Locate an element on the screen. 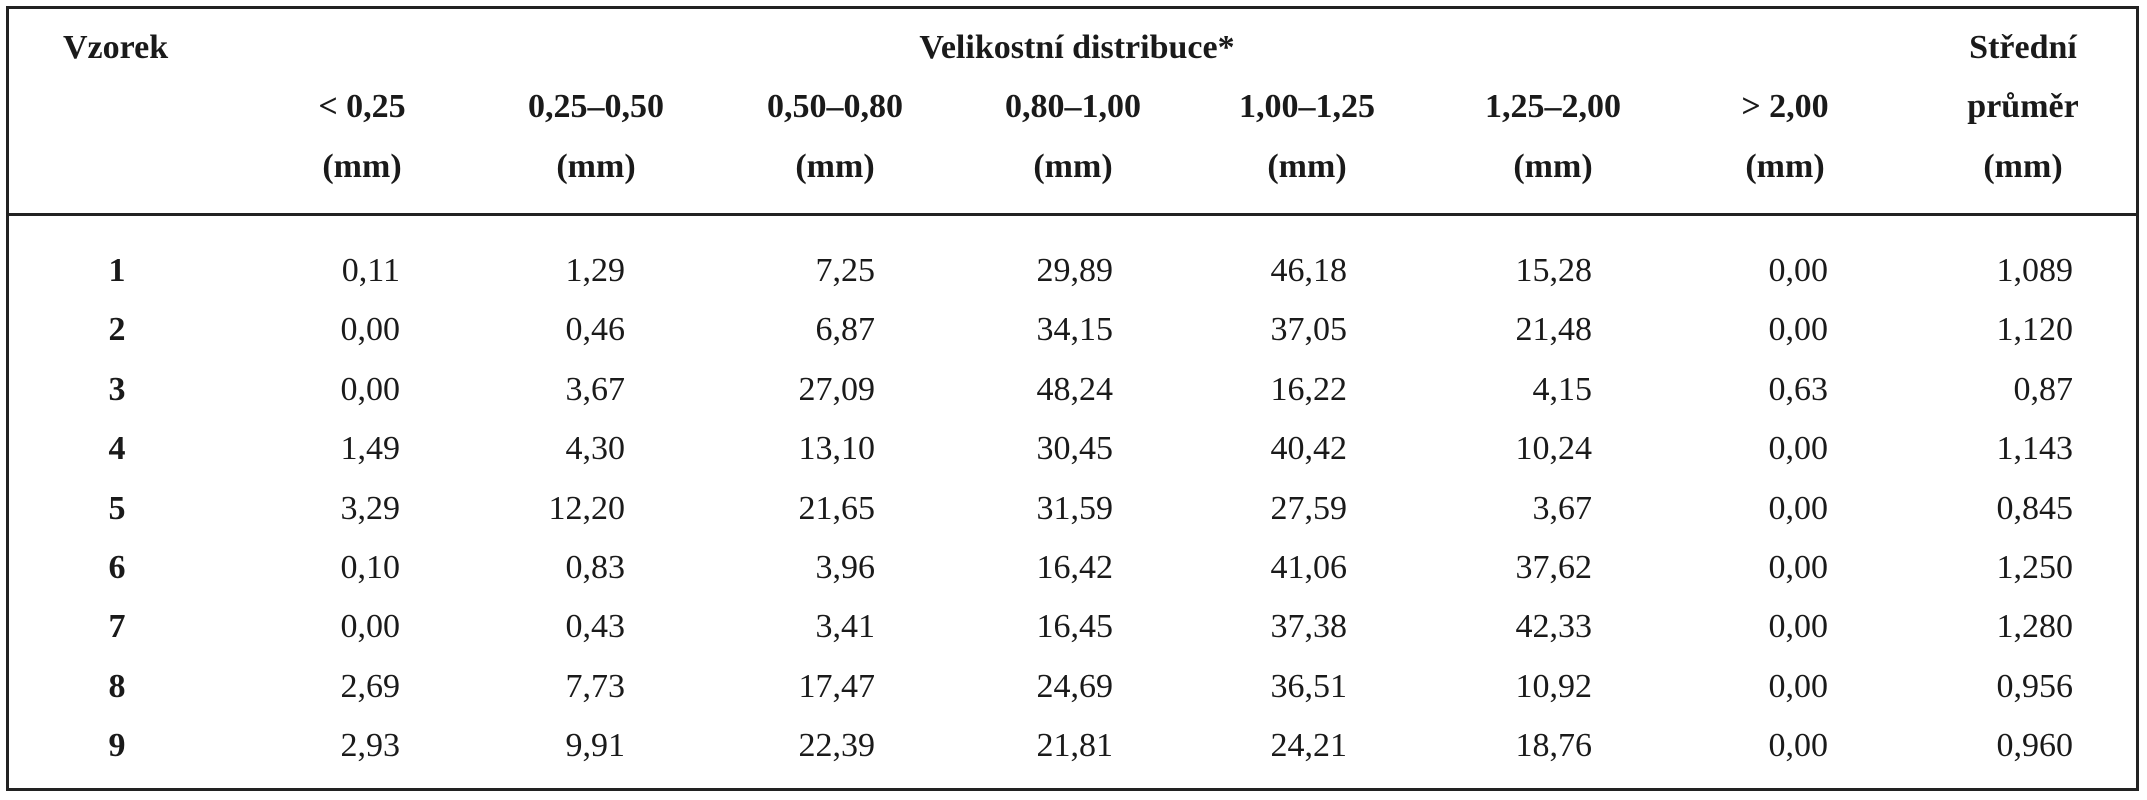  table-cell: 2,93 is located at coordinates (370, 745).